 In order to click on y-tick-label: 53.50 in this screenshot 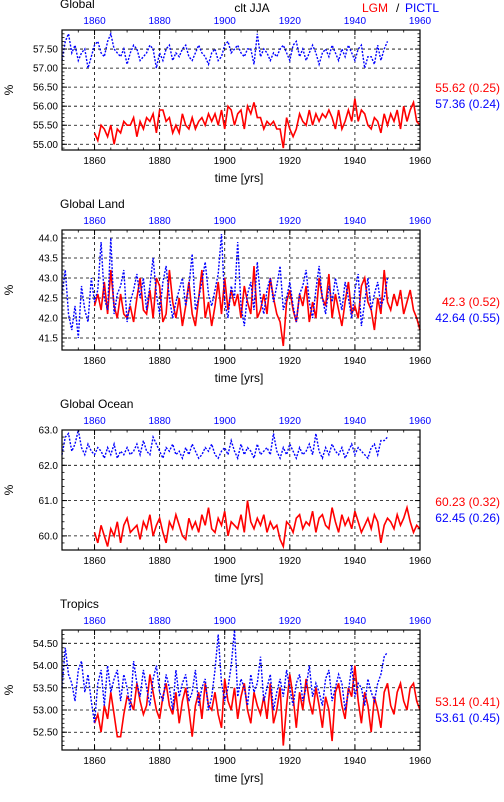, I will do `click(45, 688)`.